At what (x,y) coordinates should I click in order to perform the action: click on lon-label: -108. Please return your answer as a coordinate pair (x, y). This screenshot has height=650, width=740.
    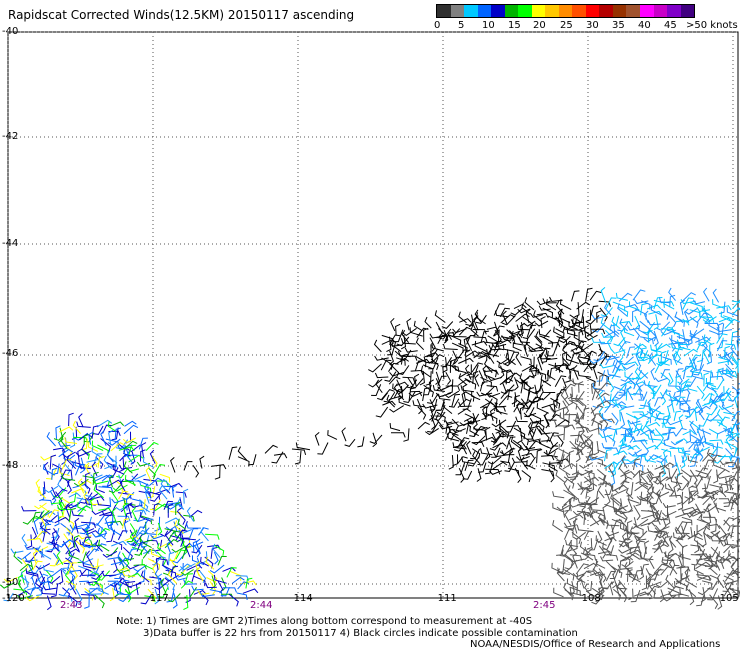
    Looking at the image, I should click on (589, 598).